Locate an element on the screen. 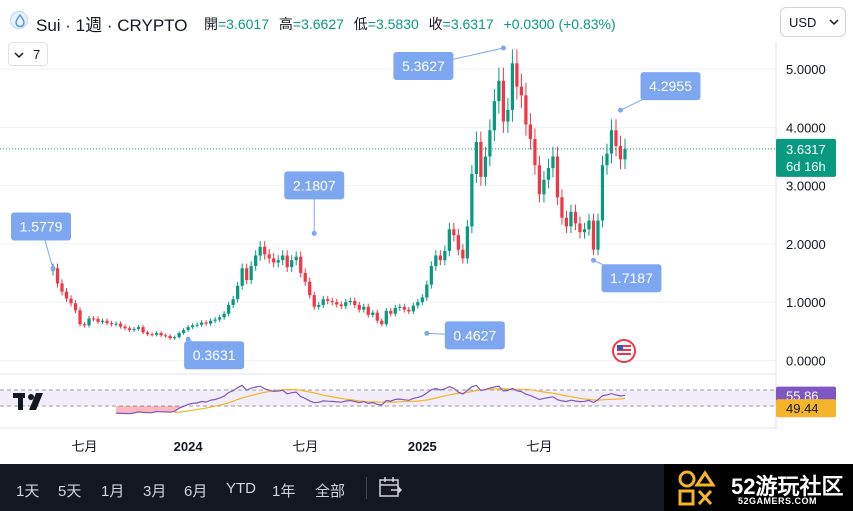 The height and width of the screenshot is (511, 853). range-1d-button: 1天 is located at coordinates (28, 491).